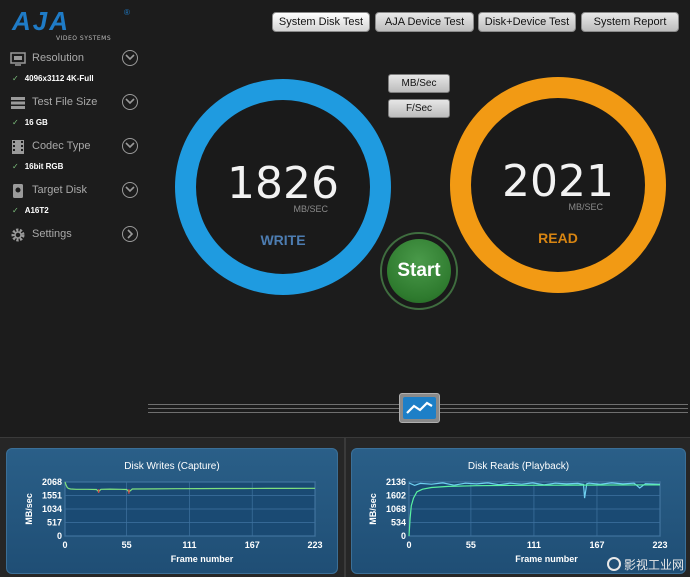 The image size is (690, 577). Describe the element at coordinates (18, 191) in the screenshot. I see `disk-icon` at that location.